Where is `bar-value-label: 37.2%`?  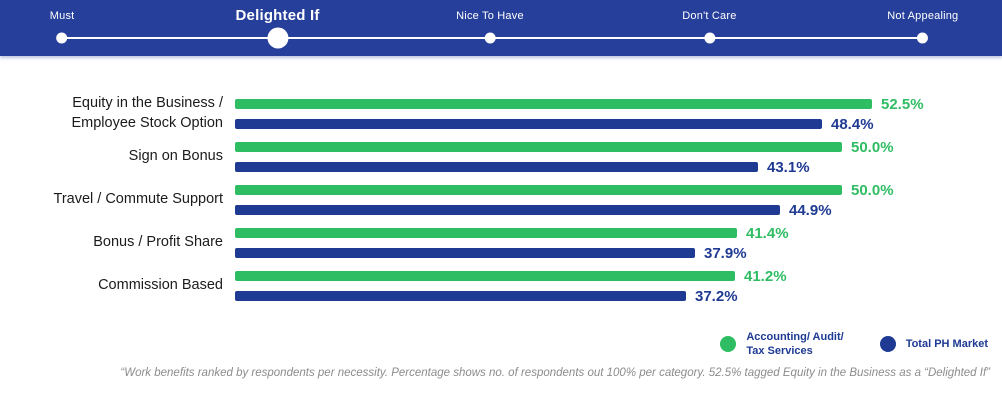 bar-value-label: 37.2% is located at coordinates (716, 296).